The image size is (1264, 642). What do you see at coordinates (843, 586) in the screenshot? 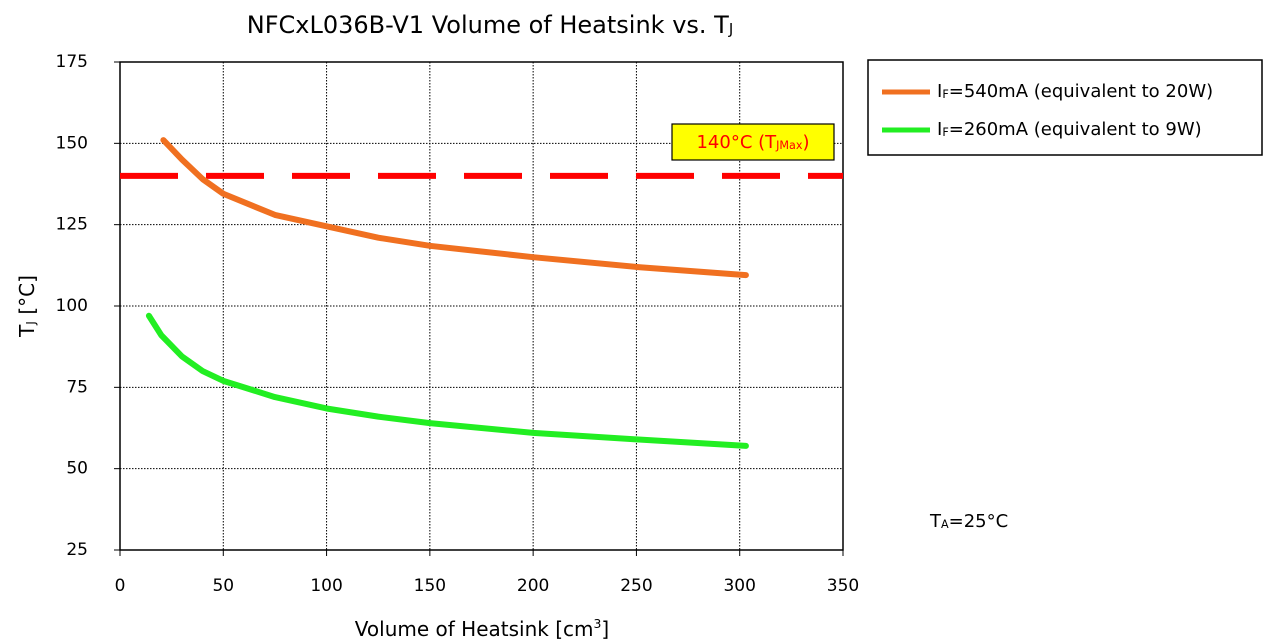
I see `x-tick-label: 350` at bounding box center [843, 586].